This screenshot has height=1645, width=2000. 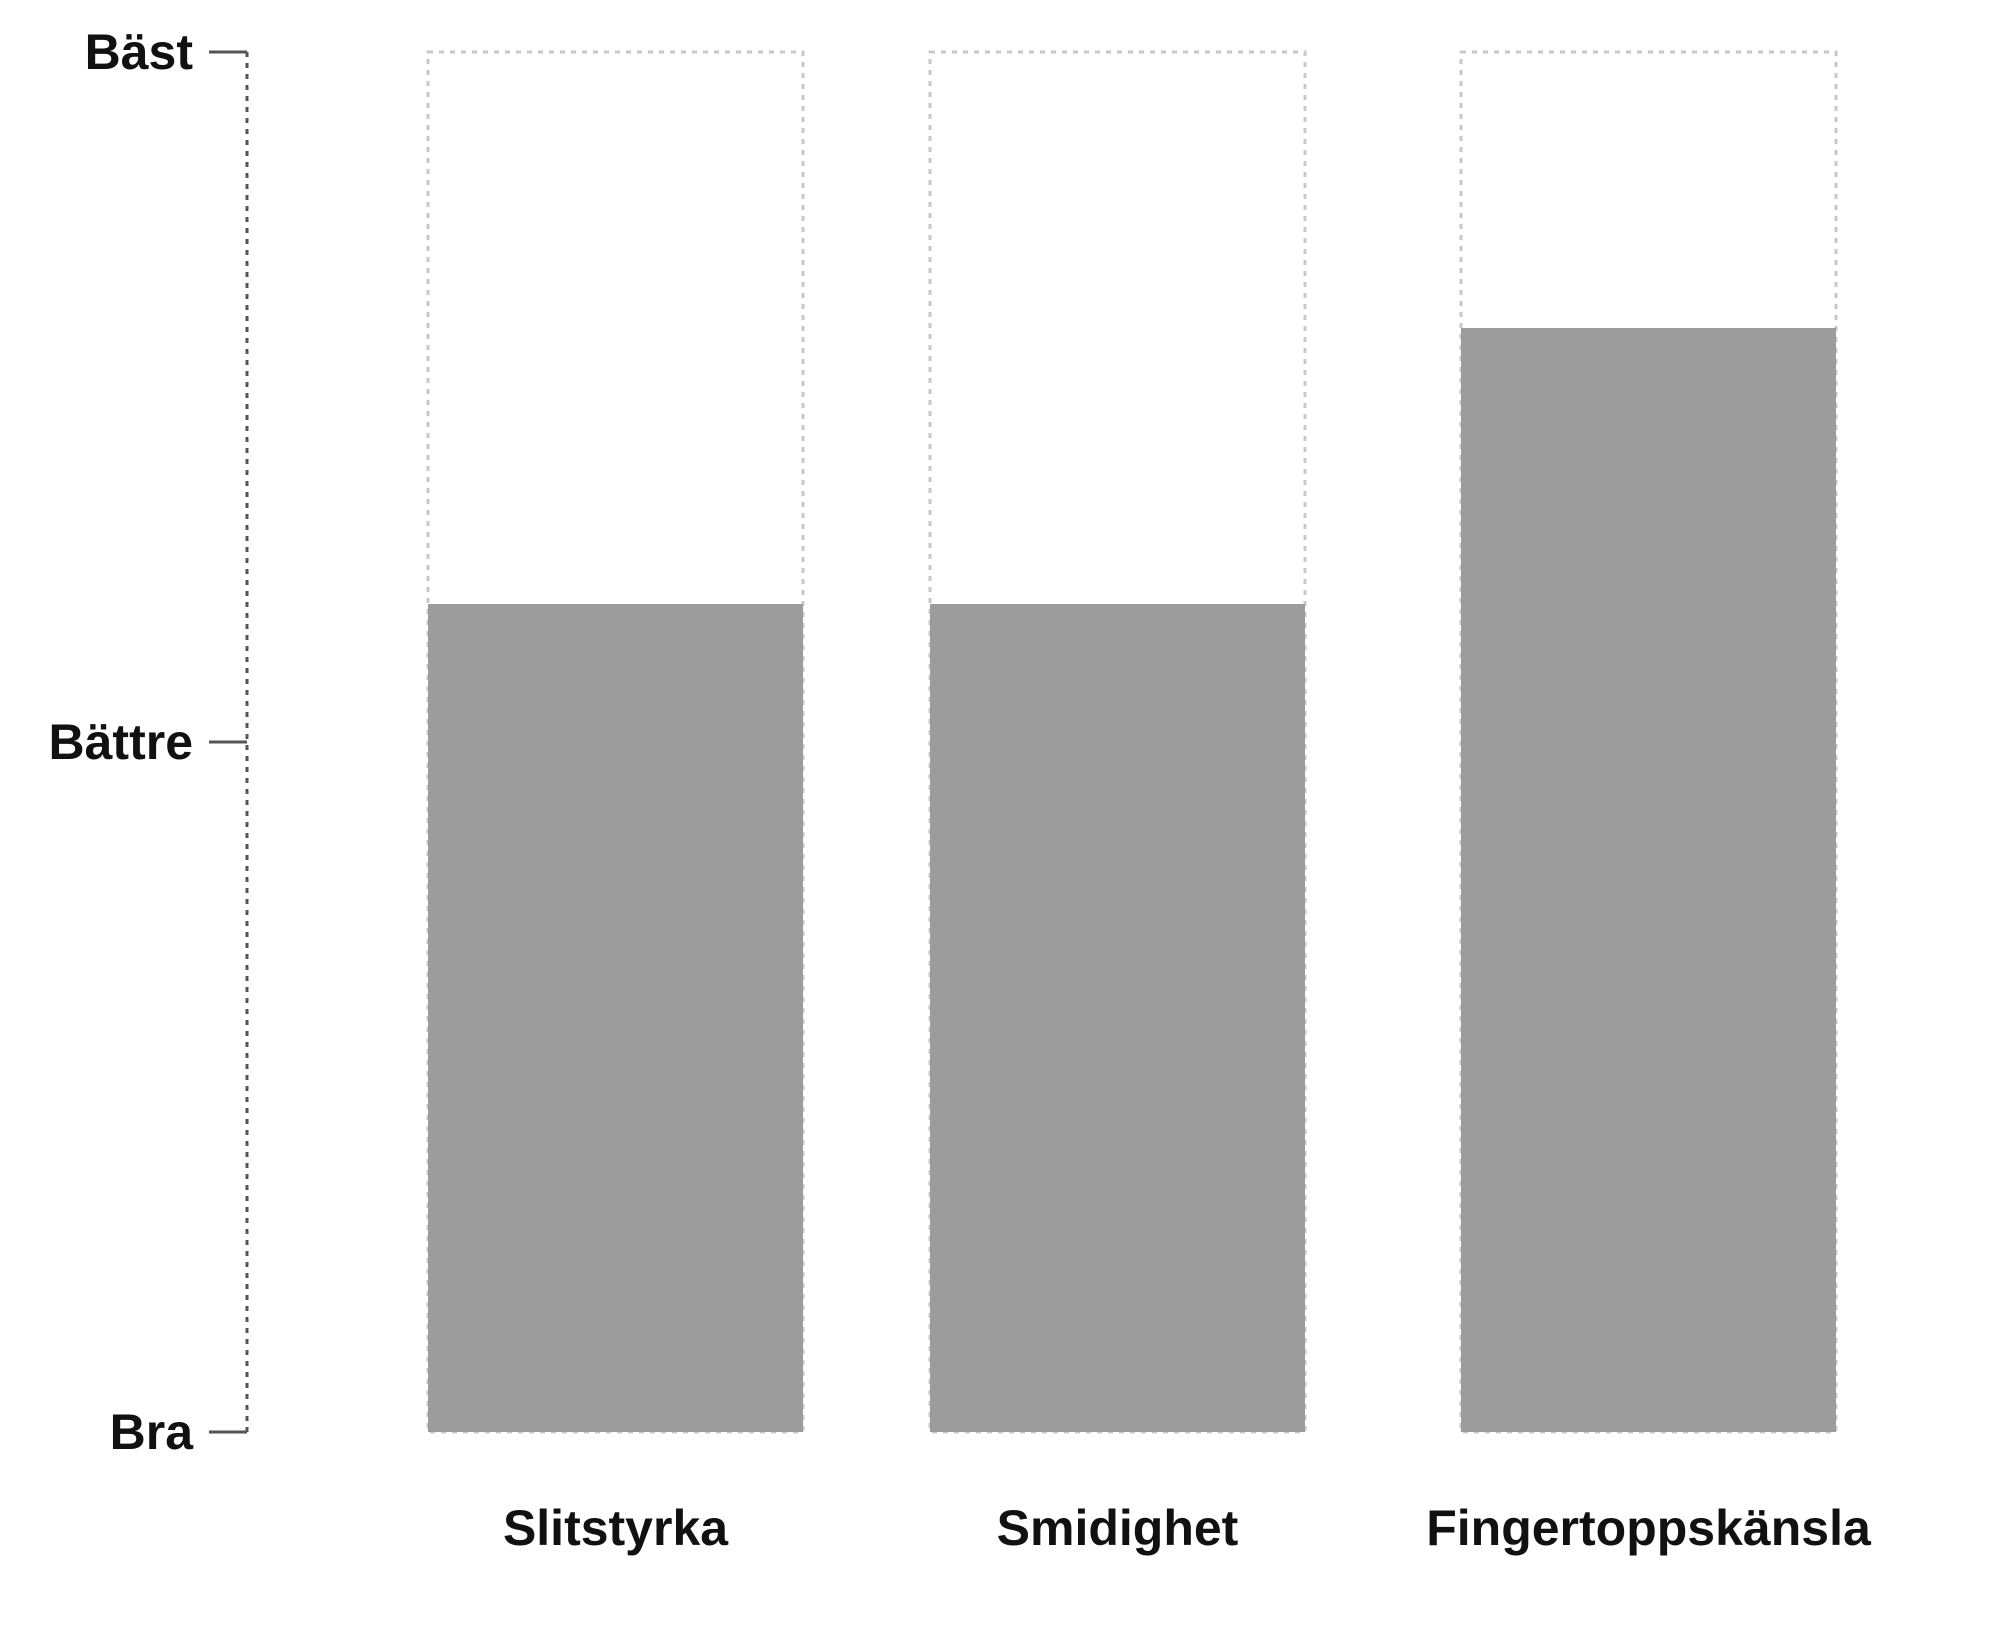 I want to click on y-tick-label: Bäst, so click(x=139, y=52).